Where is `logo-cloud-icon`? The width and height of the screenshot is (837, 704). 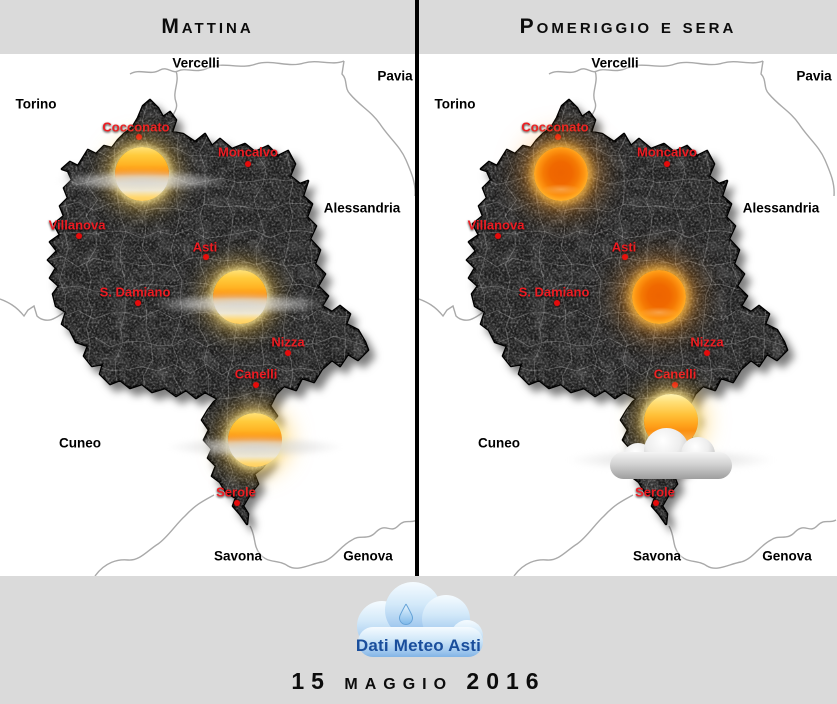 logo-cloud-icon is located at coordinates (419, 619).